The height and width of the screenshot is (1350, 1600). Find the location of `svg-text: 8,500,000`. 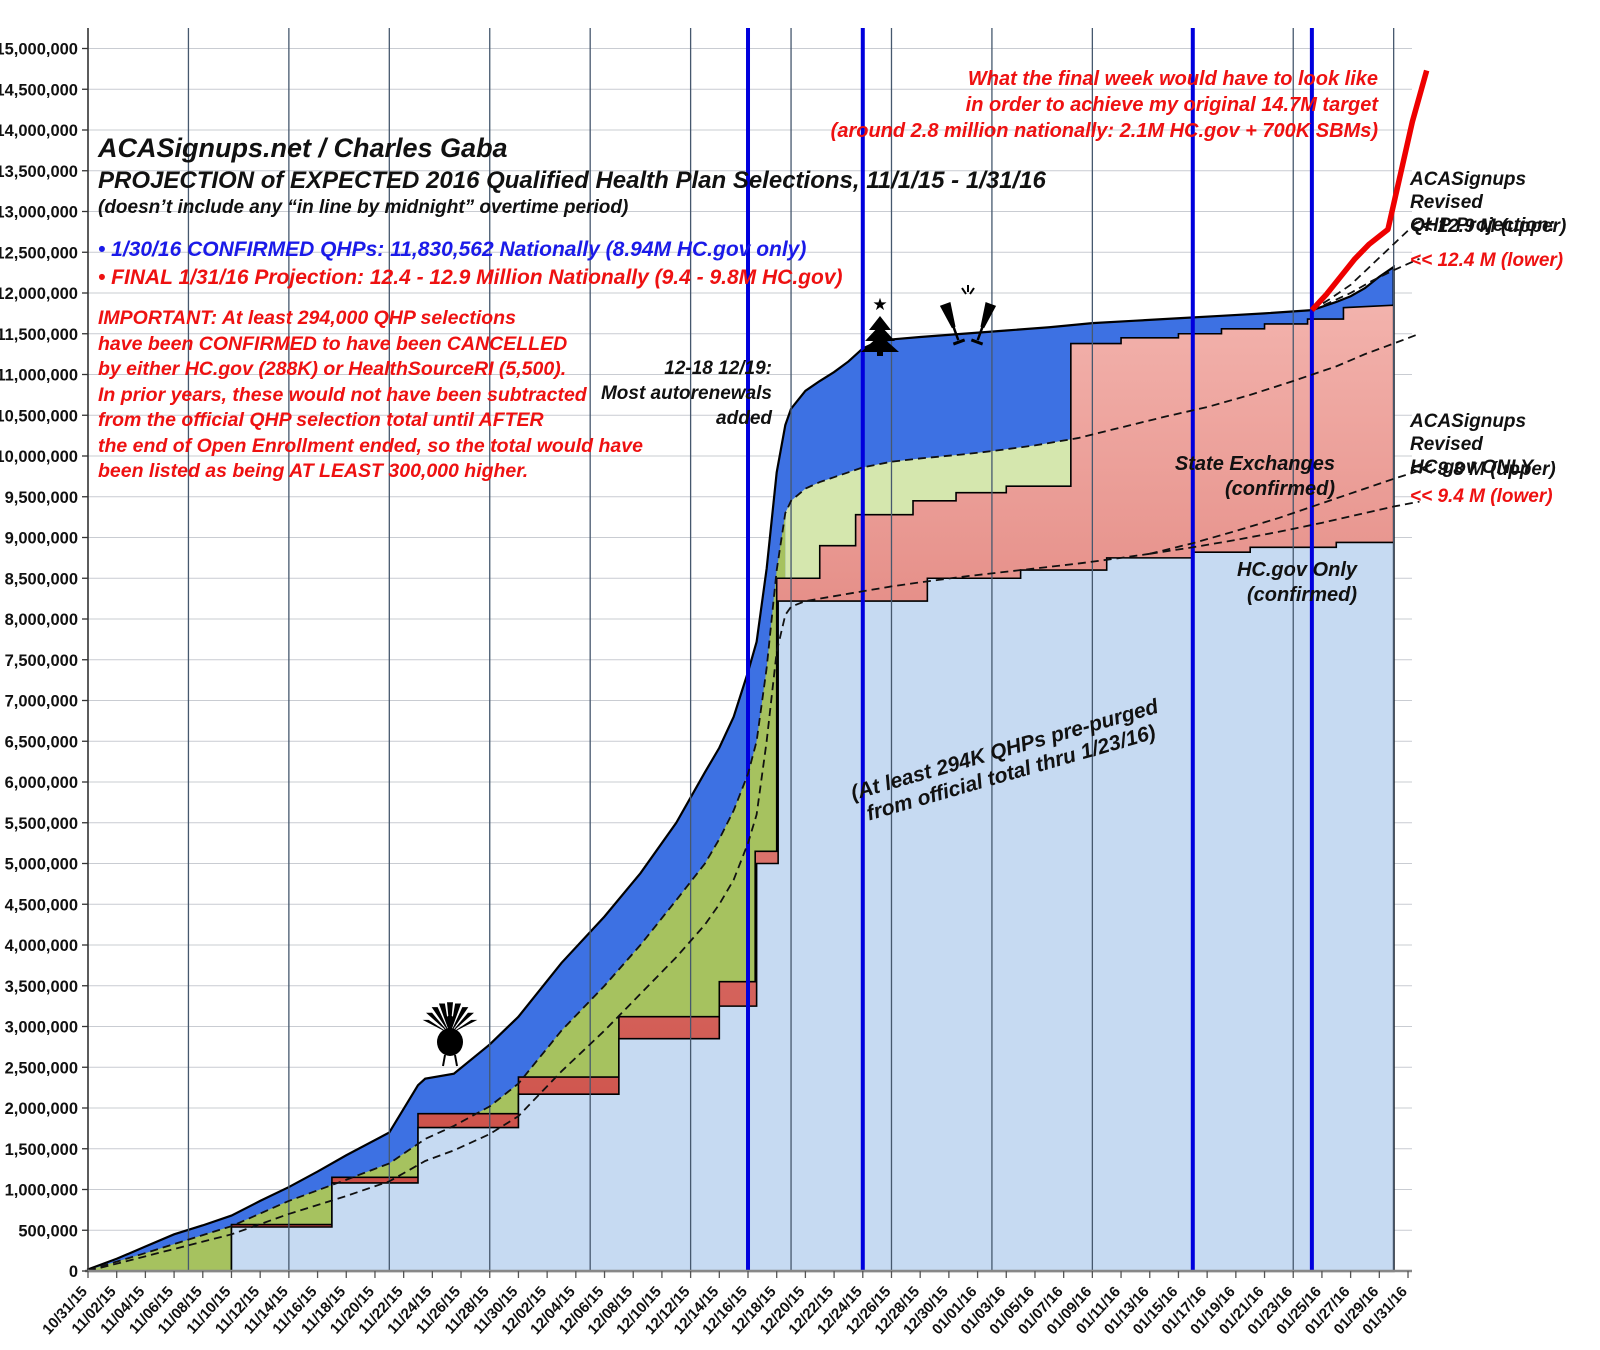

svg-text: 8,500,000 is located at coordinates (41, 579).